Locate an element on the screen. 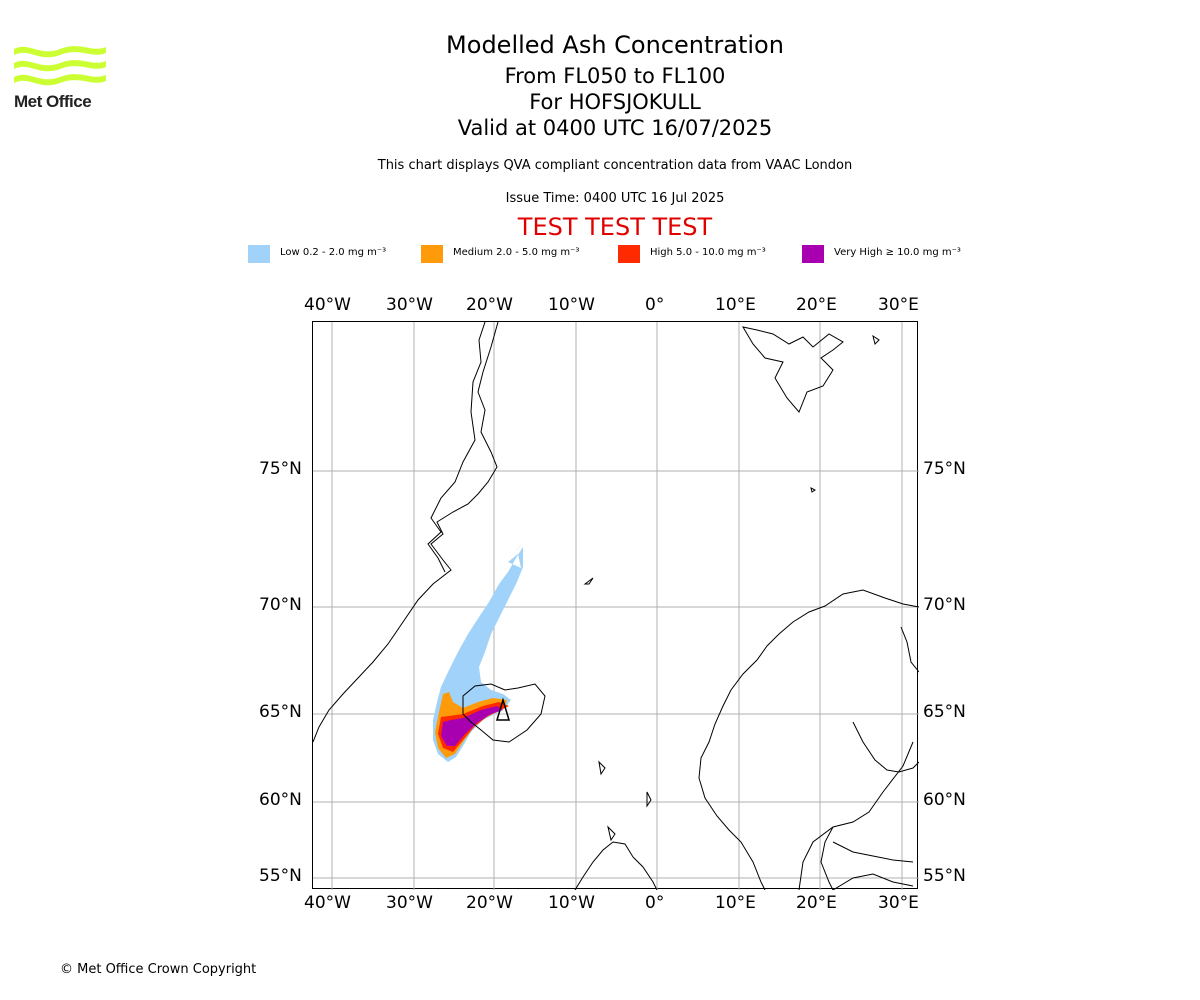 This screenshot has height=1000, width=1200. greenland-coast is located at coordinates (406, 532).